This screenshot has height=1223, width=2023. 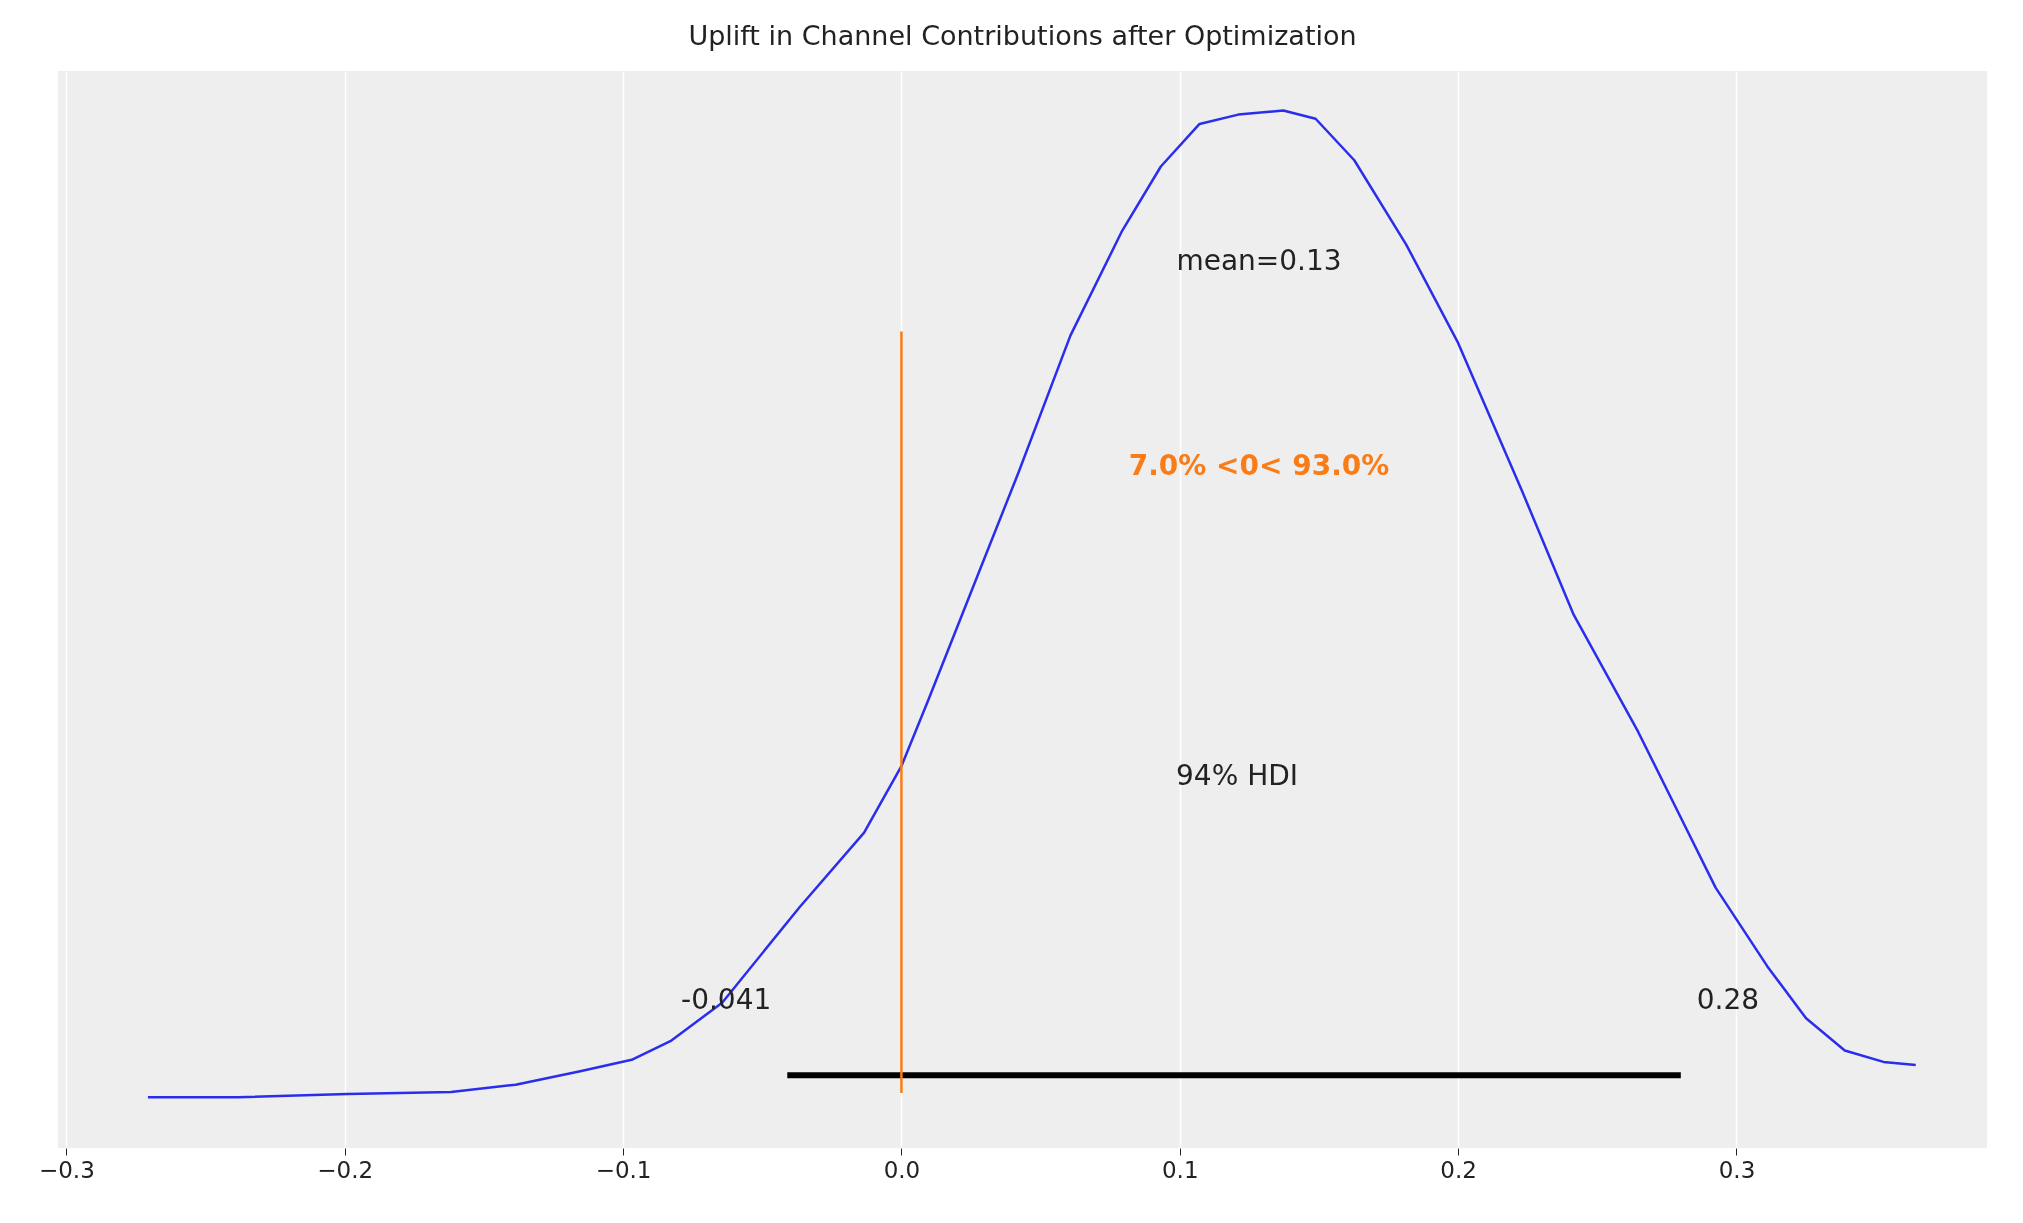 I want to click on annotation: 0.28, so click(x=1728, y=1000).